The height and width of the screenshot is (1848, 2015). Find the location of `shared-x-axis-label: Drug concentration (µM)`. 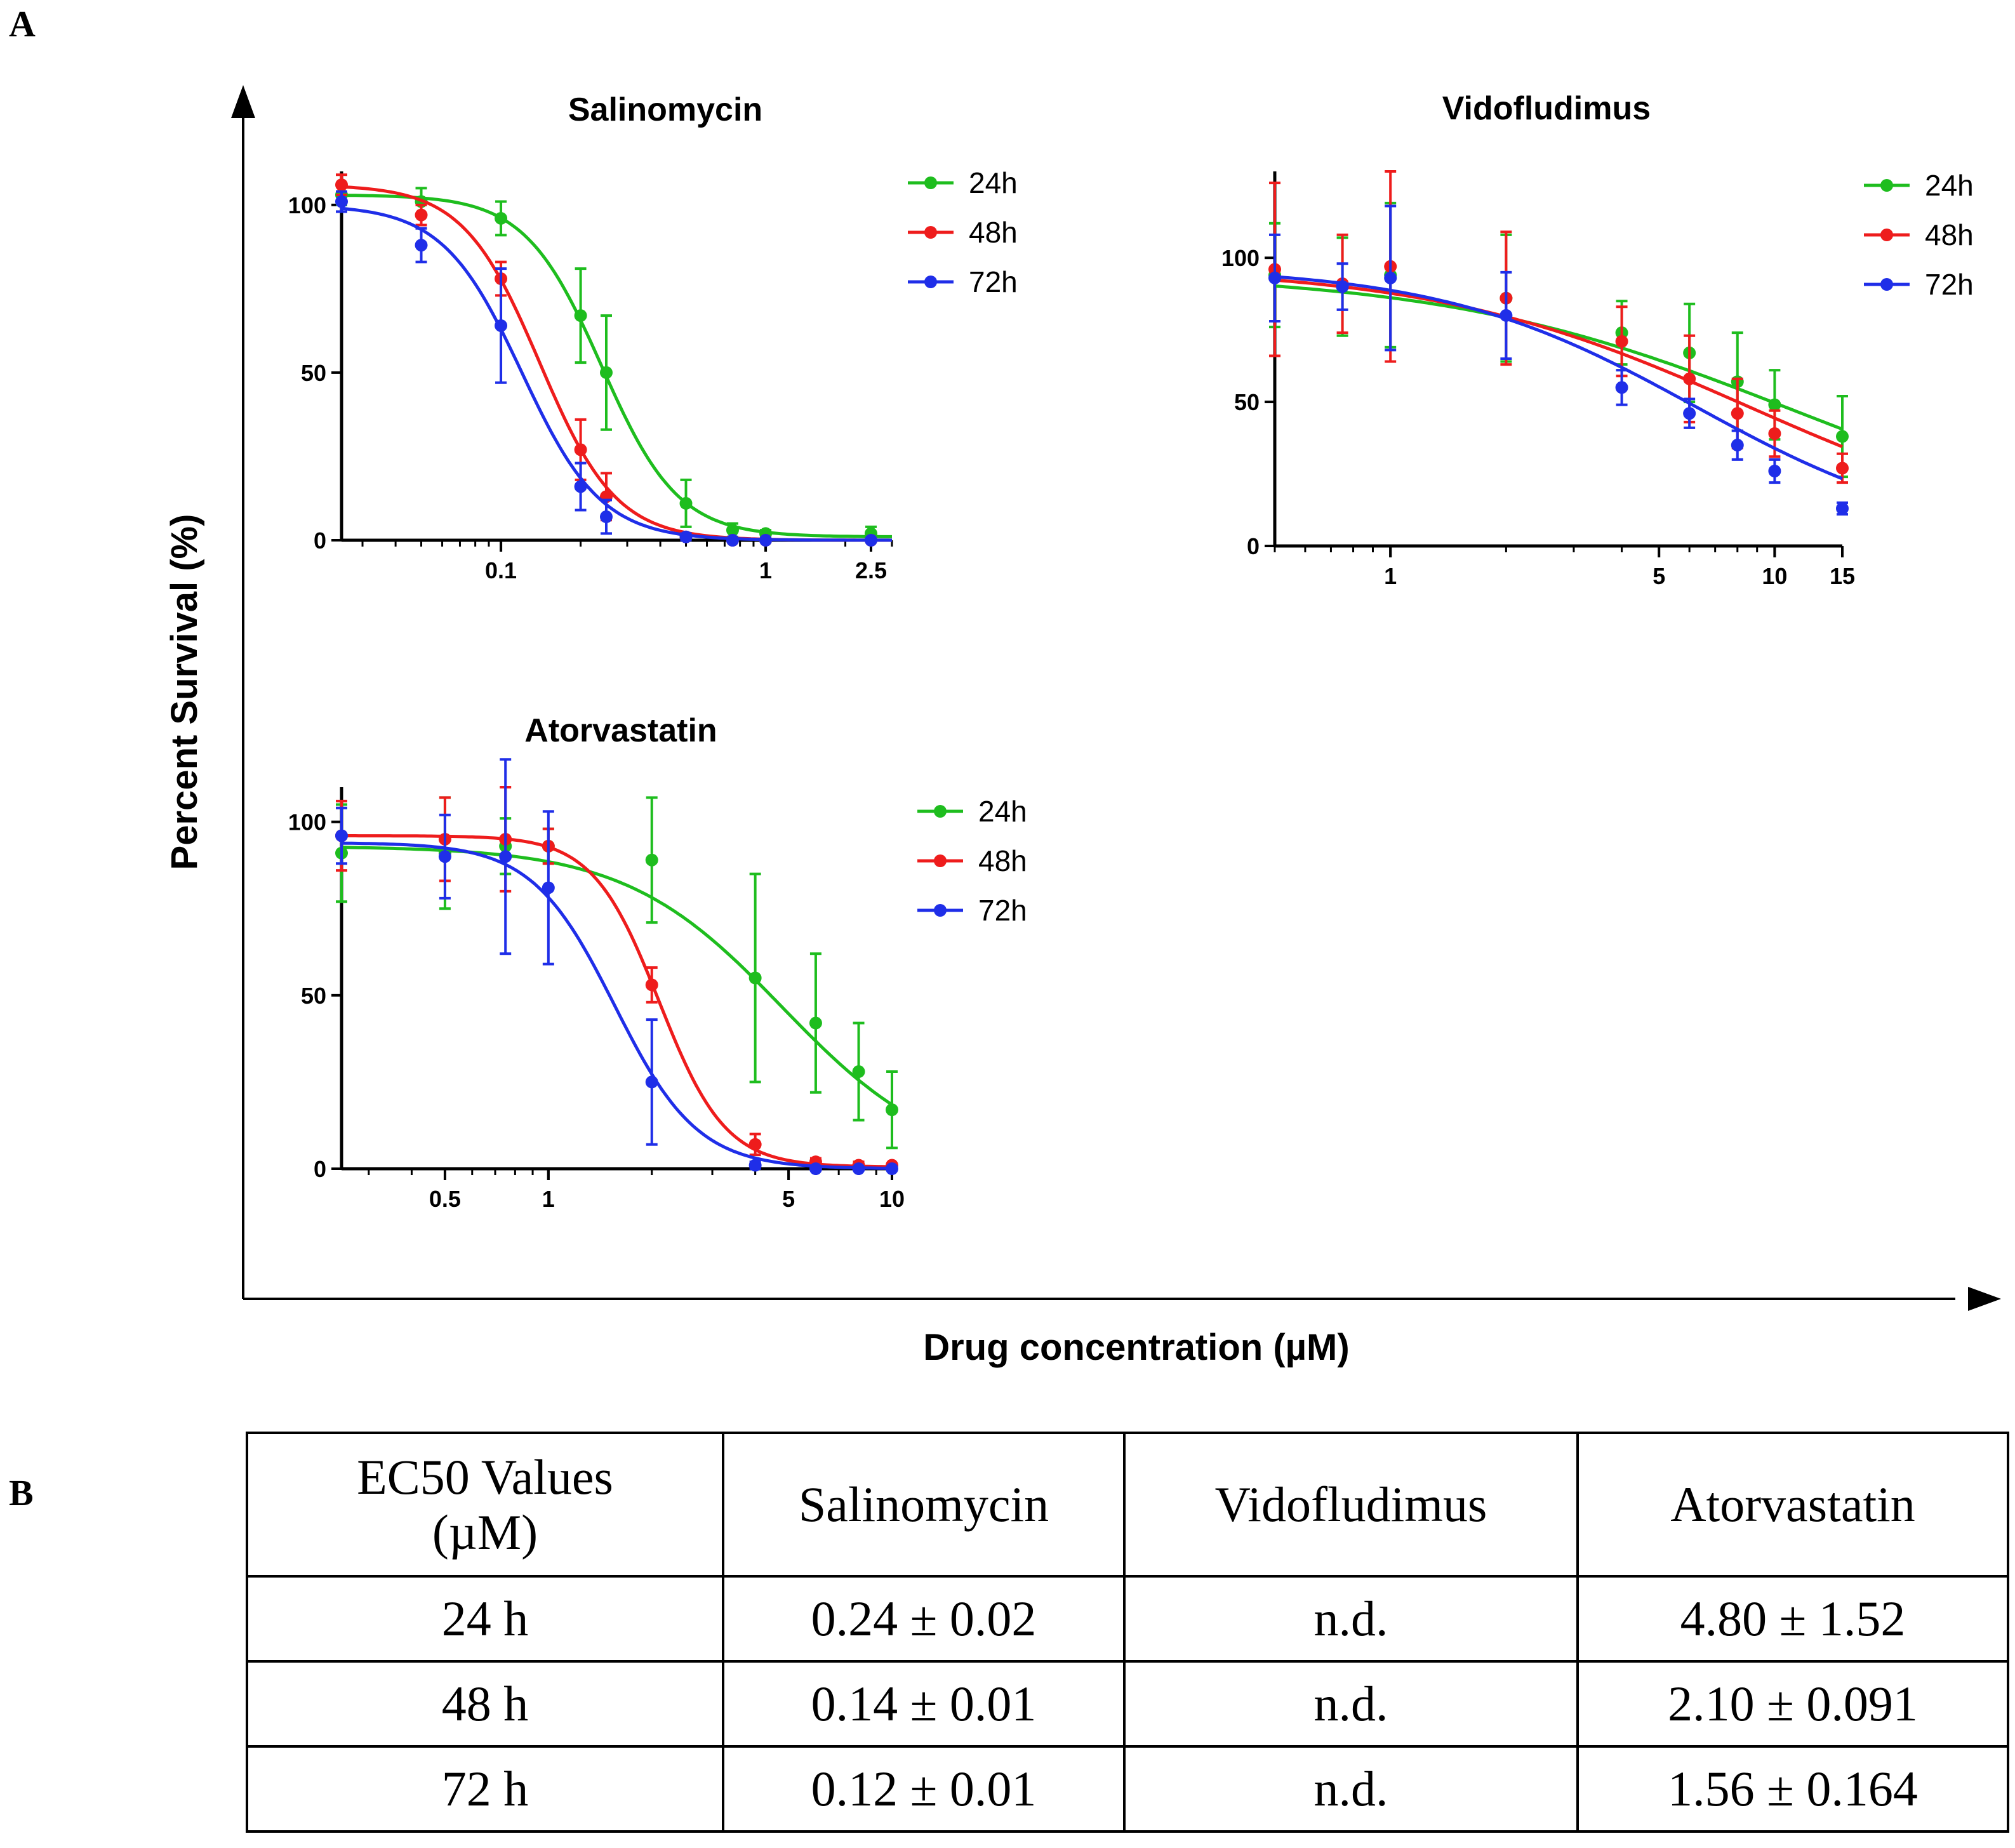

shared-x-axis-label: Drug concentration (µM) is located at coordinates (1136, 1348).